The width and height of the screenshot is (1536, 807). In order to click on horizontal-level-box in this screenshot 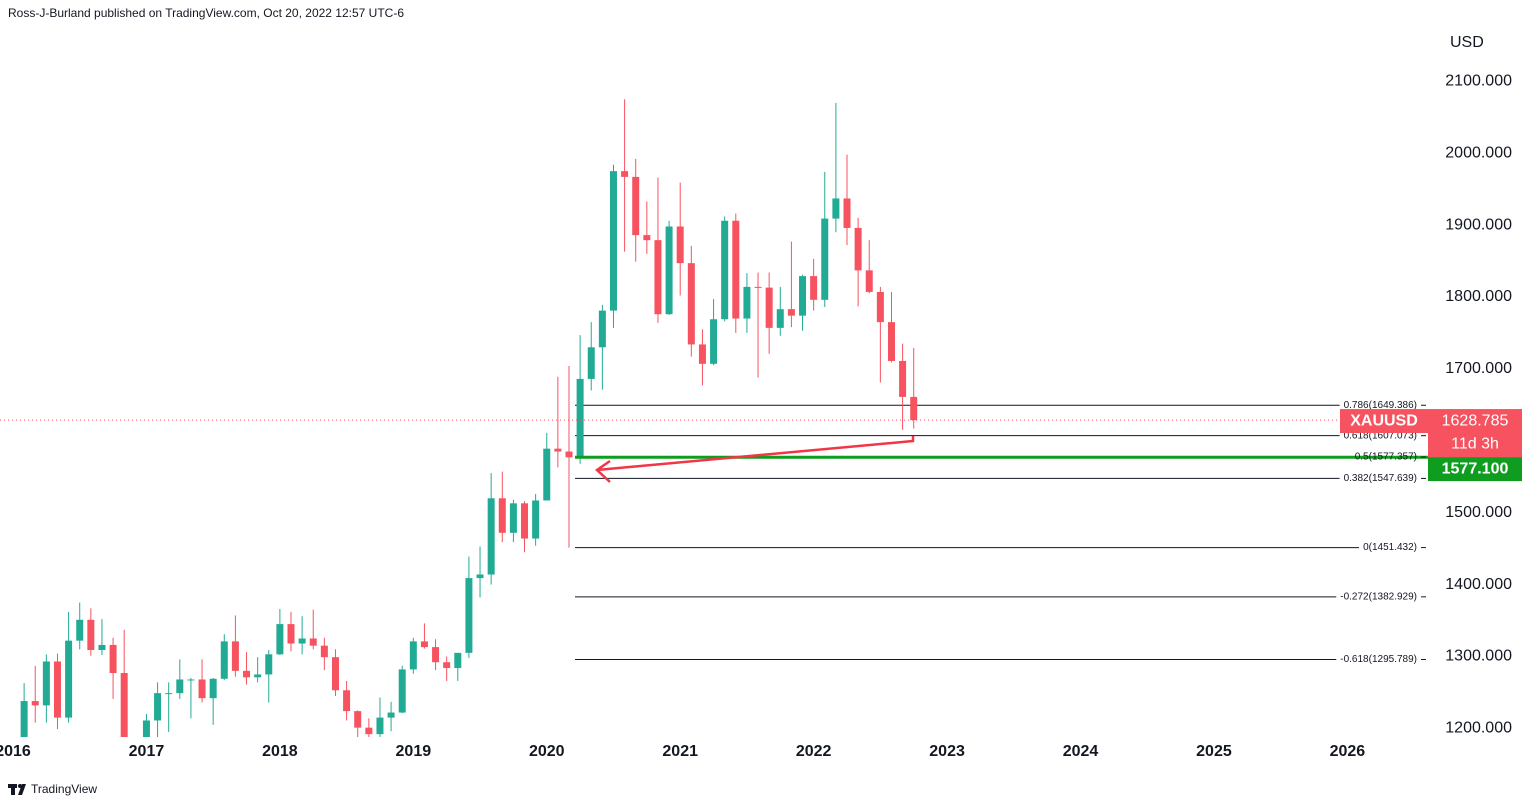, I will do `click(1475, 469)`.